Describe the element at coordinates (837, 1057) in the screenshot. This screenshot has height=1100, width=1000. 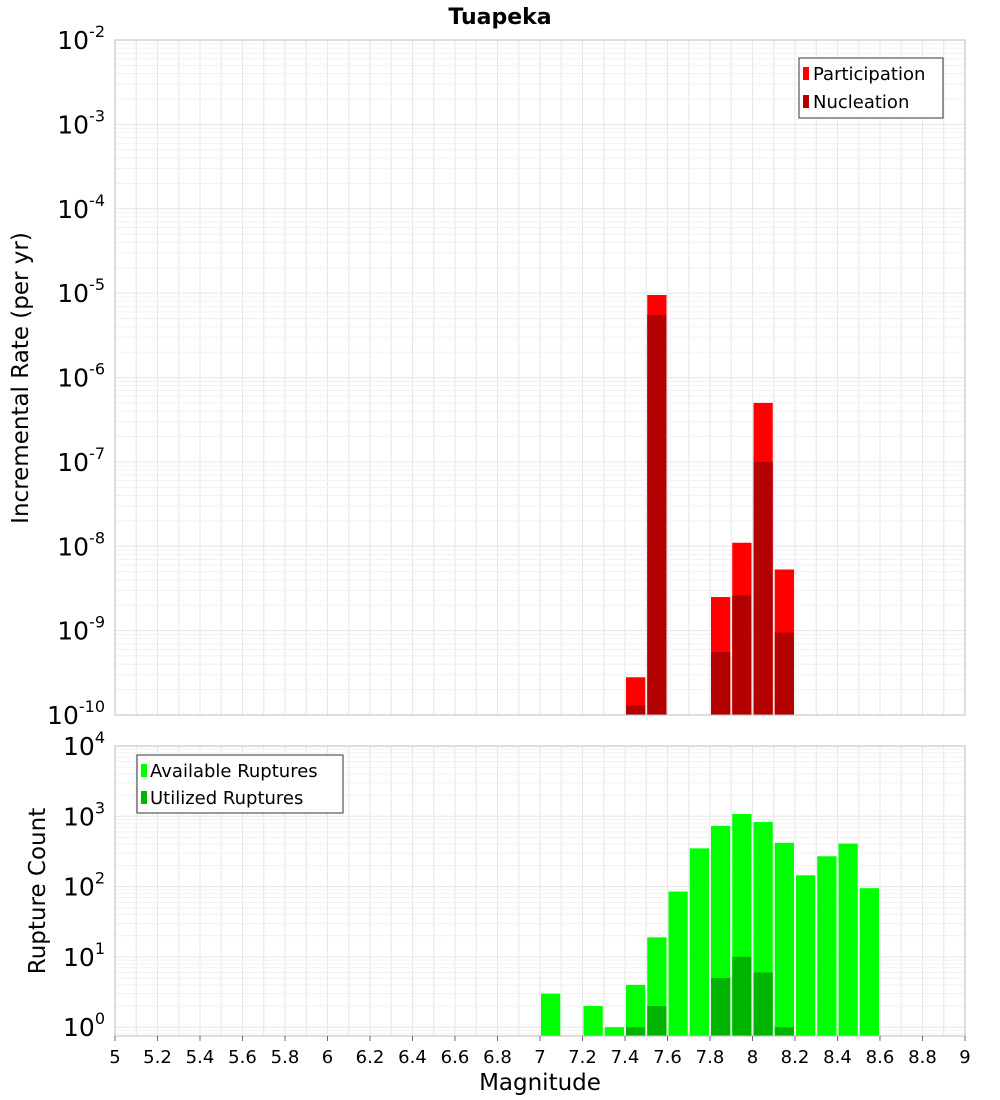
I see `x-tick-label: 8.4` at that location.